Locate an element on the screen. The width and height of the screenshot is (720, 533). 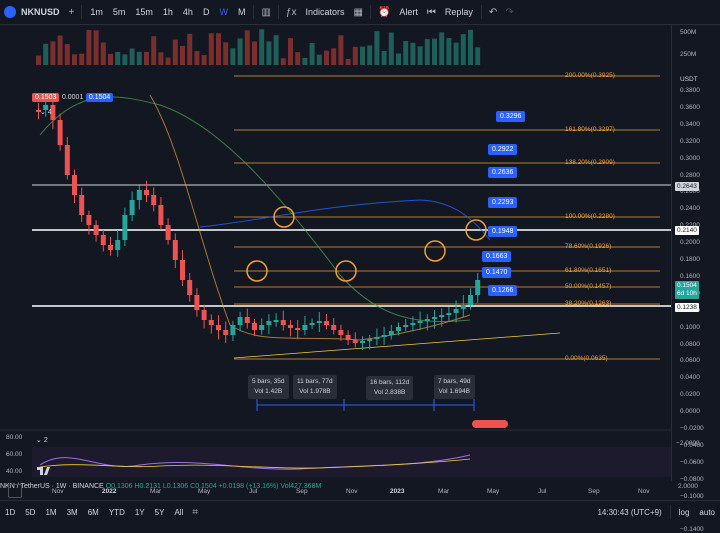
indicators-icon: ƒx is located at coordinates (291, 12).